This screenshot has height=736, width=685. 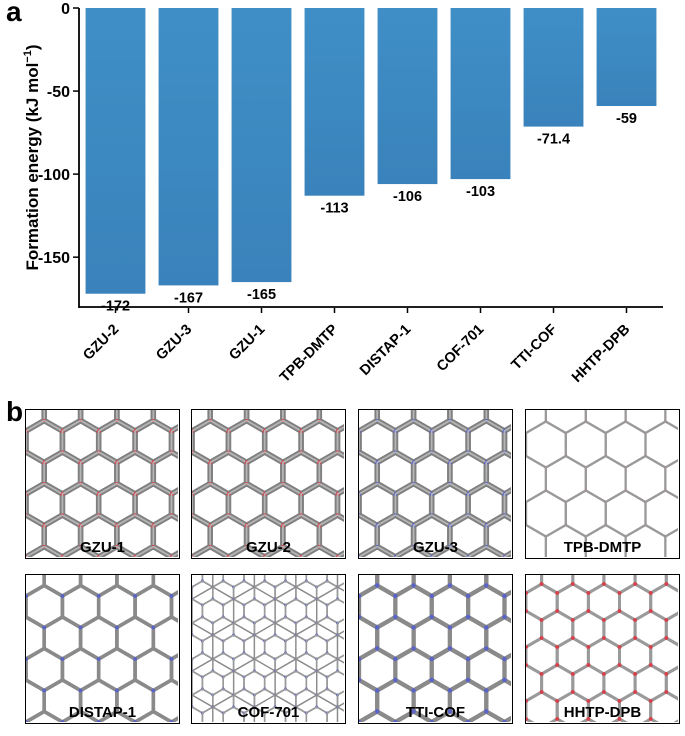 I want to click on structure-label-TPB-DMTP: TPB-DMTP, so click(x=602, y=547).